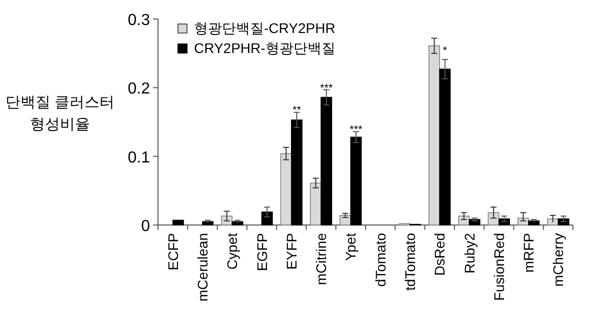 The image size is (590, 324). What do you see at coordinates (558, 260) in the screenshot?
I see `x-tick-label: mCherry` at bounding box center [558, 260].